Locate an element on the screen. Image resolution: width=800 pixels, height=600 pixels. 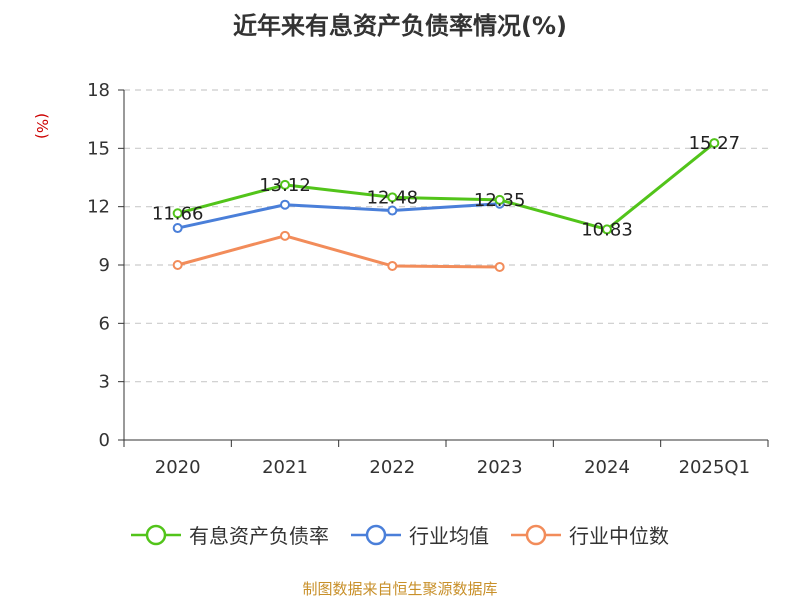
legend: 有息资产负债率 行业均值 行业中位数 is located at coordinates (400, 534).